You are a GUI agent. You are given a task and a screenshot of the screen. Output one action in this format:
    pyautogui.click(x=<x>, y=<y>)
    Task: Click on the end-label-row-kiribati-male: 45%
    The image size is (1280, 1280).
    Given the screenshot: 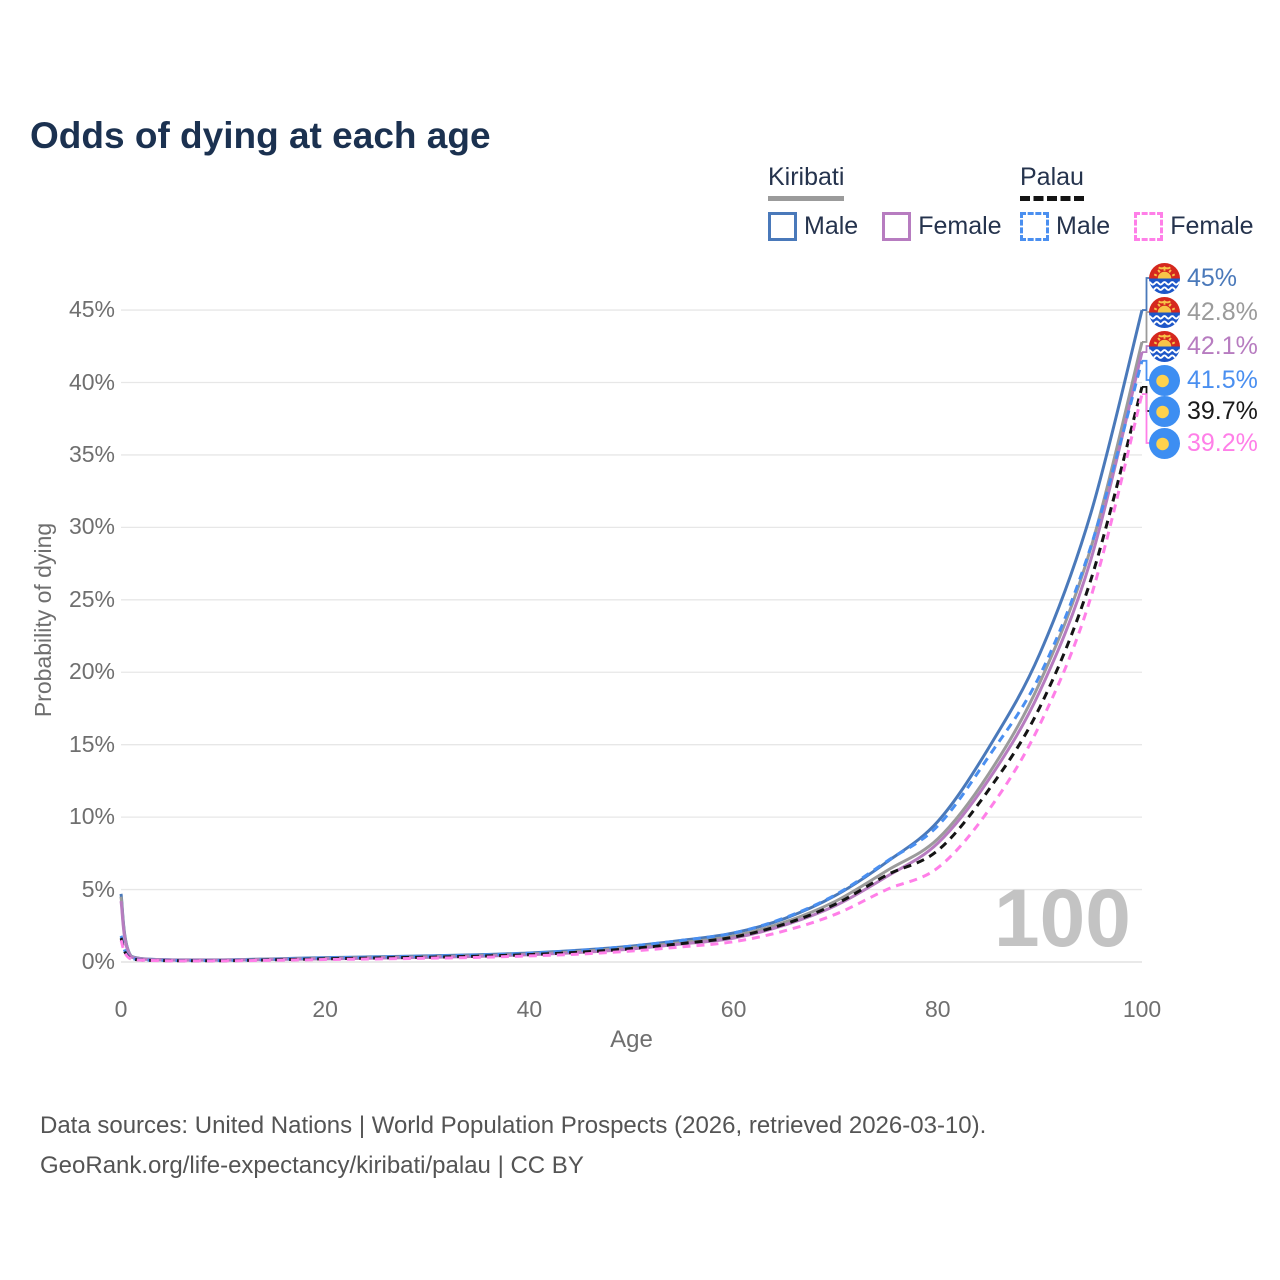 What is the action you would take?
    pyautogui.click(x=1193, y=278)
    